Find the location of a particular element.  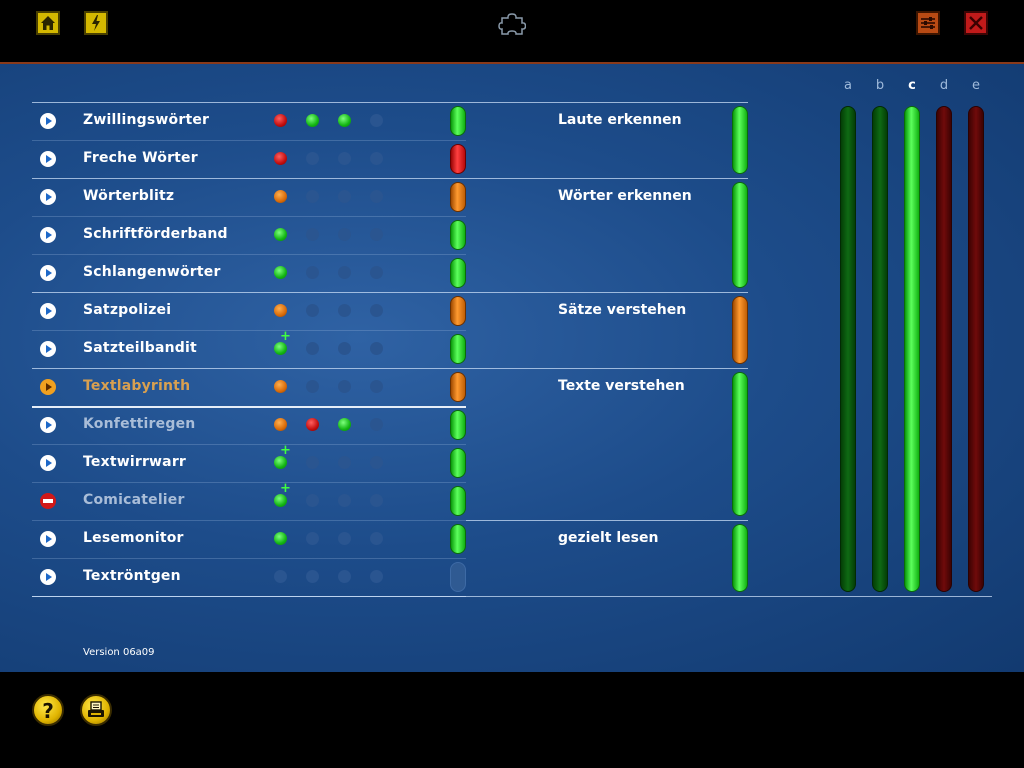

level-label-a: a is located at coordinates (848, 85).